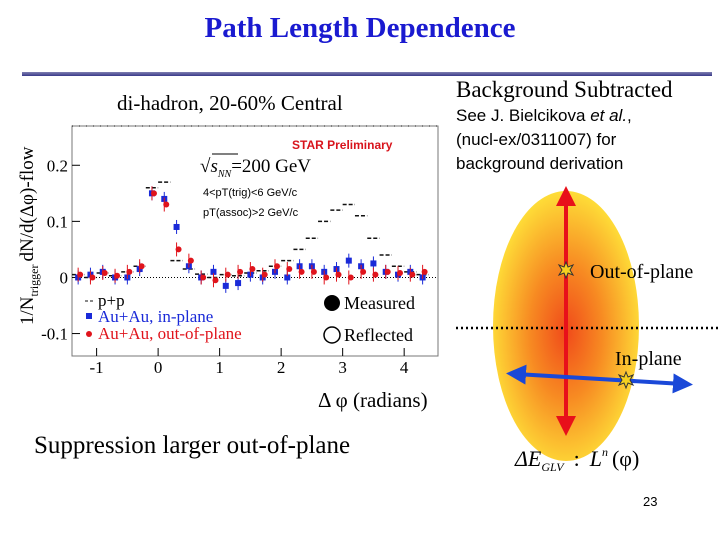  Describe the element at coordinates (564, 89) in the screenshot. I see `background-heading: Background Subtracted` at that location.